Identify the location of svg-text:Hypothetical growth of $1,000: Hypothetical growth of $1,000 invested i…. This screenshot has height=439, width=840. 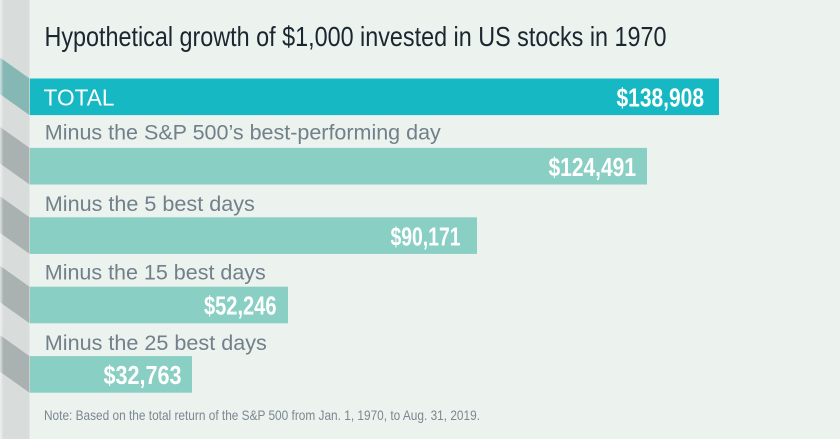
(356, 36).